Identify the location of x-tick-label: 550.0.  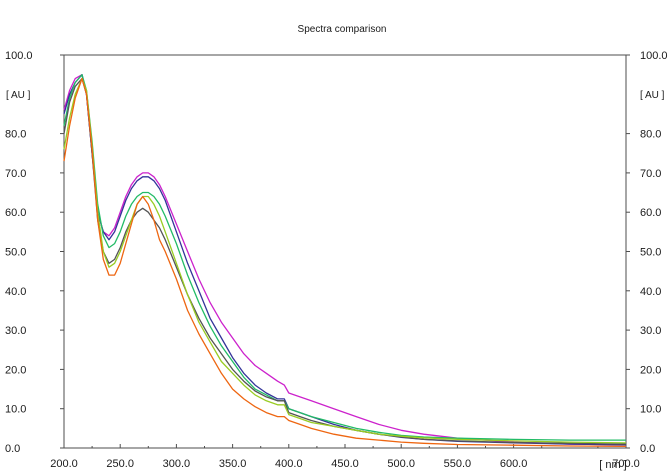
(458, 464).